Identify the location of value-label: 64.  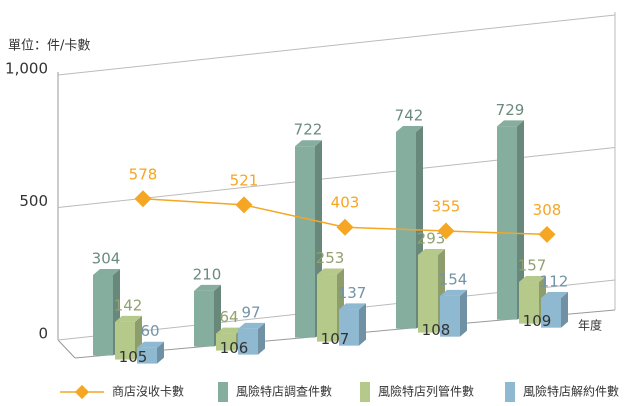
(228, 317).